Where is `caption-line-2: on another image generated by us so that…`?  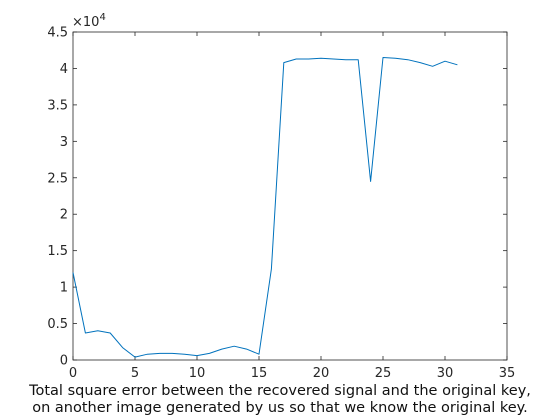 caption-line-2: on another image generated by us so that… is located at coordinates (280, 408).